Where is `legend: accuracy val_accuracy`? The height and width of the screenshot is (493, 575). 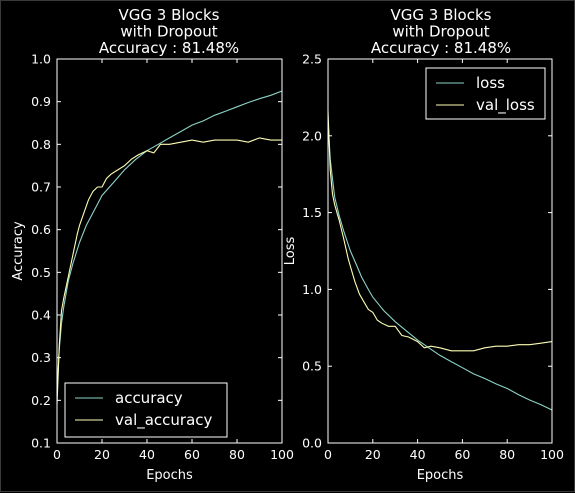
legend: accuracy val_accuracy is located at coordinates (146, 410).